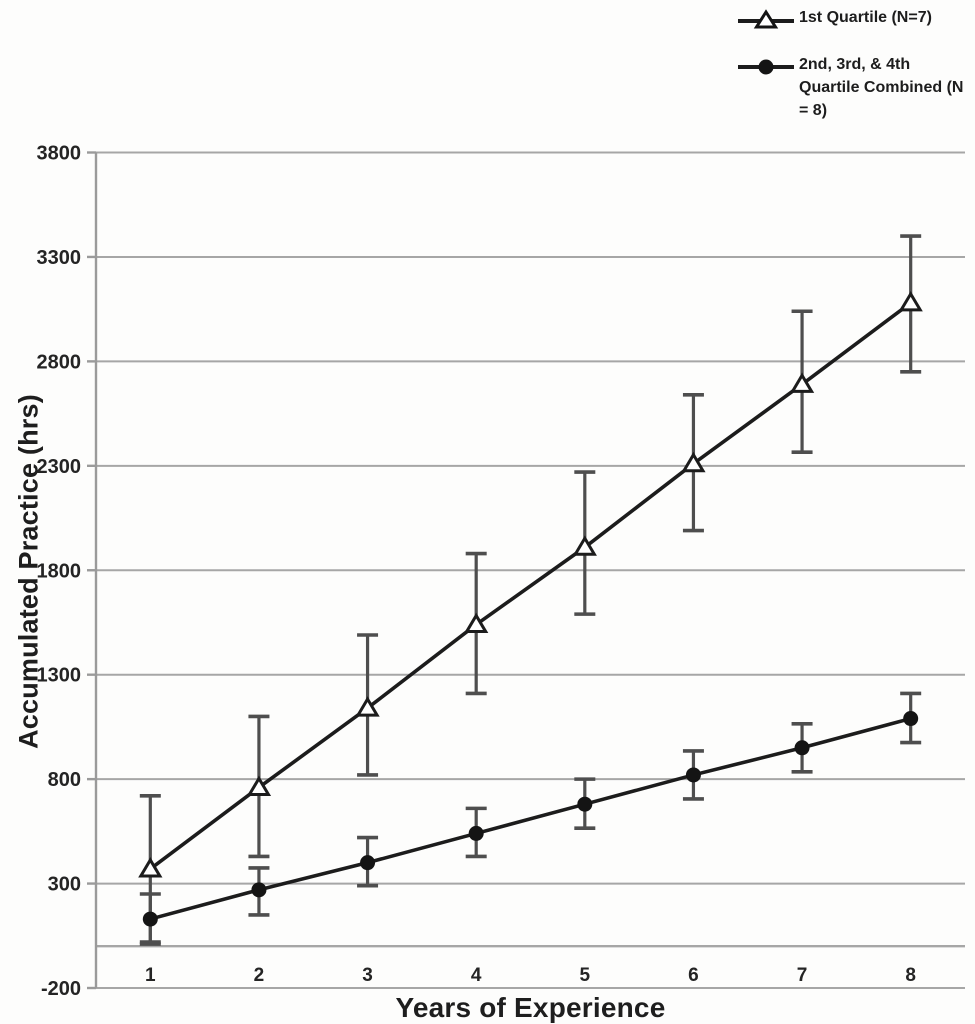 The height and width of the screenshot is (1024, 975). Describe the element at coordinates (59, 467) in the screenshot. I see `y-tick-label: 2300` at that location.